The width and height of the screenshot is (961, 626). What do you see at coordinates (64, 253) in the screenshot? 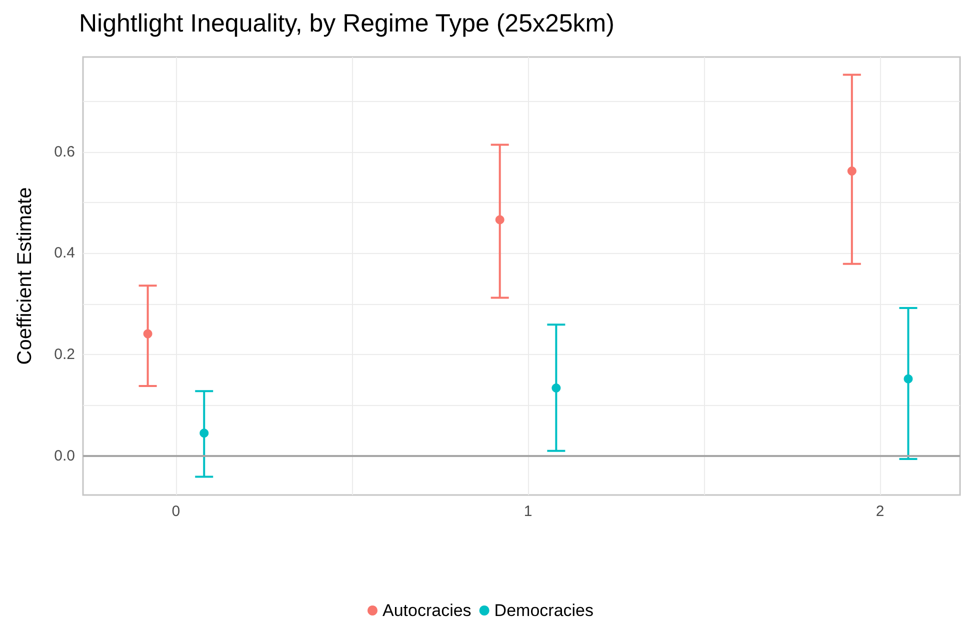
I see `y-tick-label: 0.4` at bounding box center [64, 253].